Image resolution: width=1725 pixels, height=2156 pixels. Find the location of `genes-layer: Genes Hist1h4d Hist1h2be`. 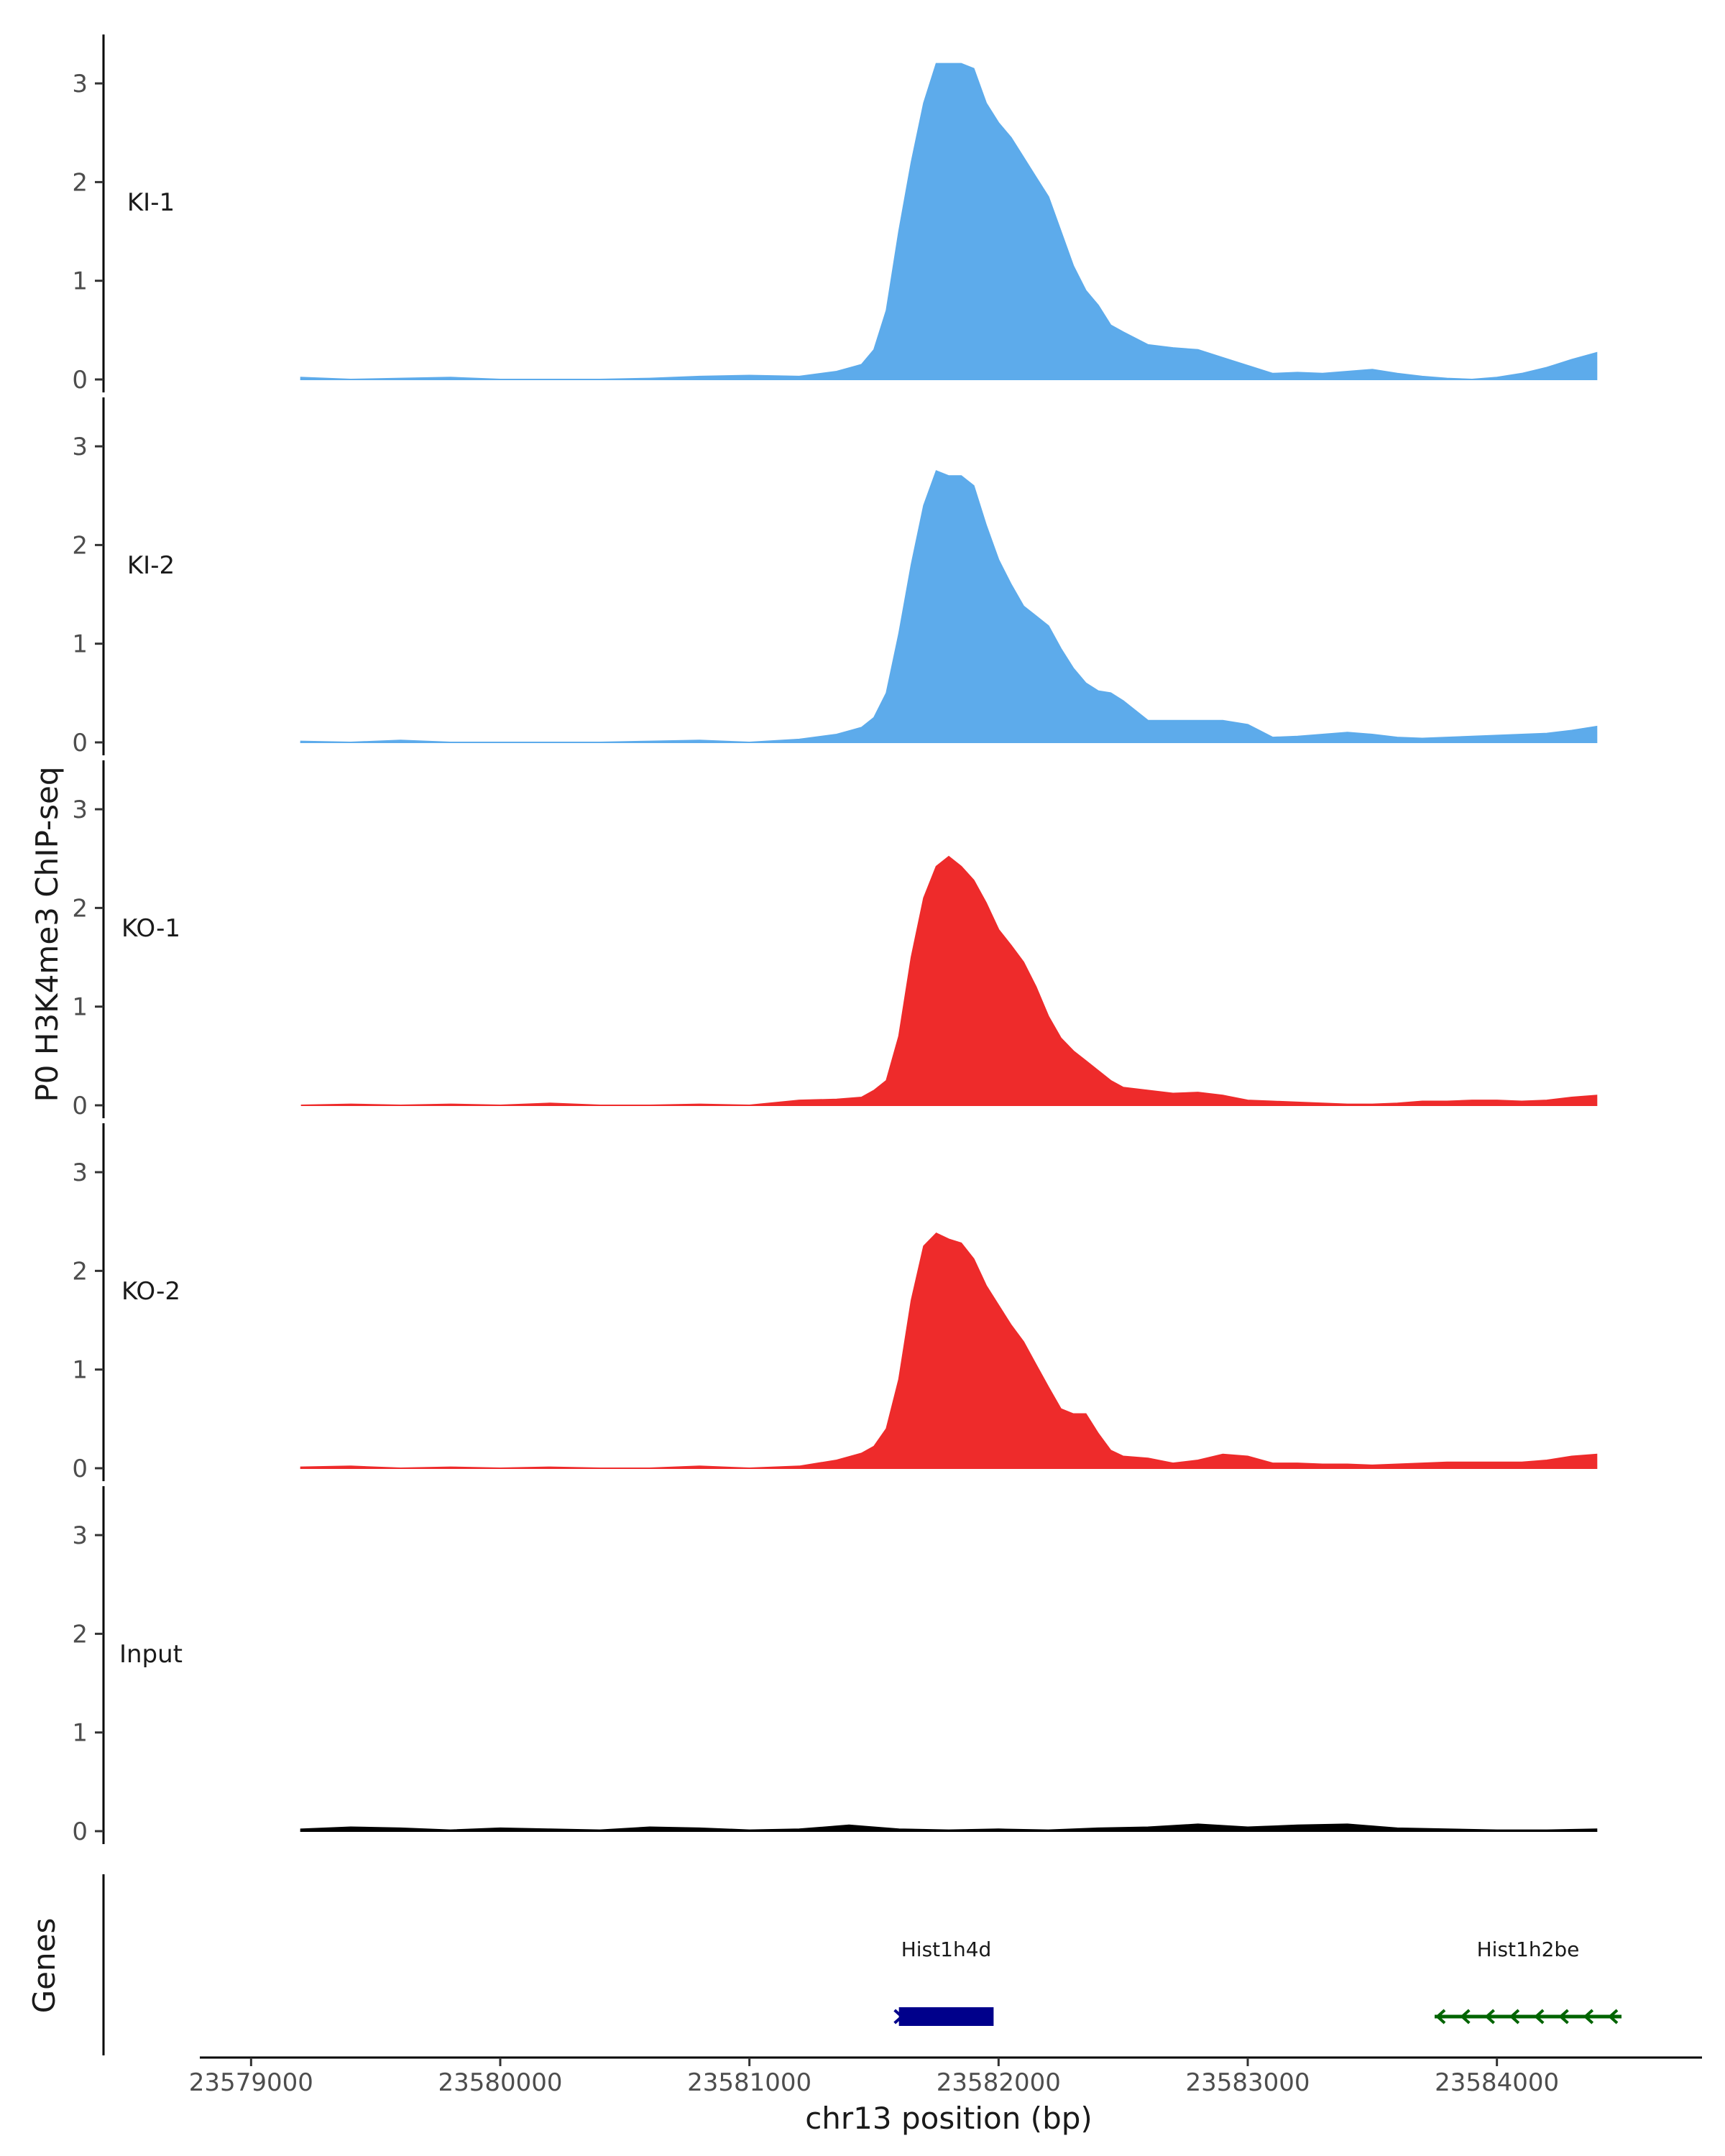

genes-layer: Genes Hist1h4d Hist1h2be is located at coordinates (824, 1965).